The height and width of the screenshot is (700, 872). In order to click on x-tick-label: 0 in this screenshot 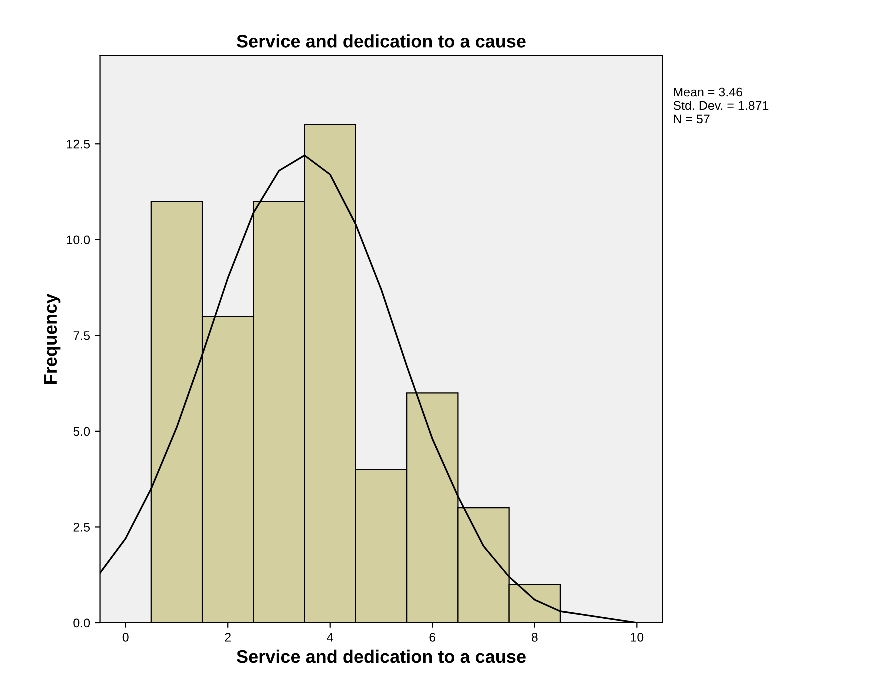, I will do `click(125, 637)`.